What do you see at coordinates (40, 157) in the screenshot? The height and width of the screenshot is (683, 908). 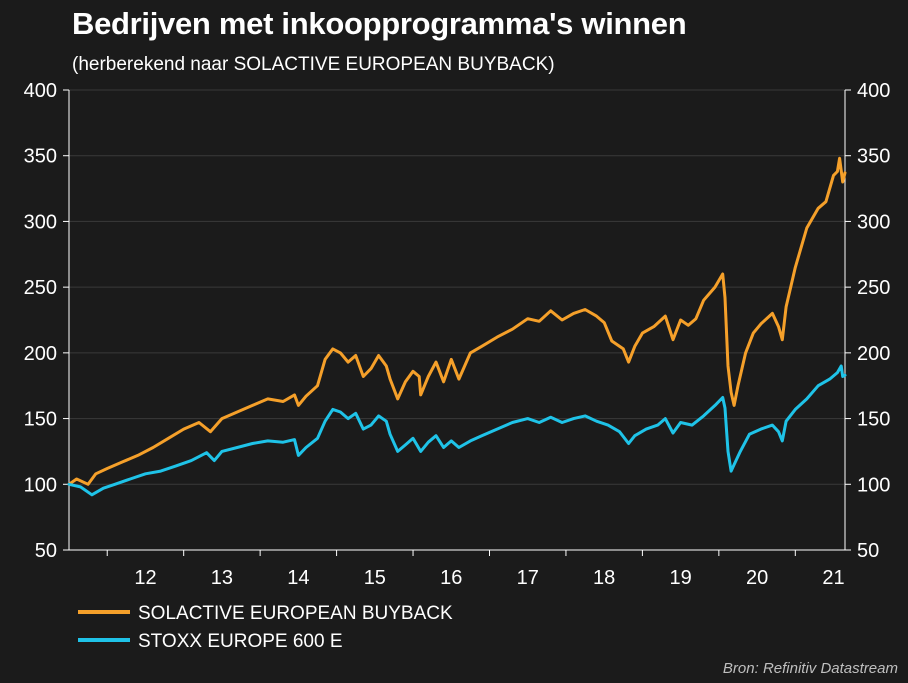 I see `y-tick-label-left: 350` at bounding box center [40, 157].